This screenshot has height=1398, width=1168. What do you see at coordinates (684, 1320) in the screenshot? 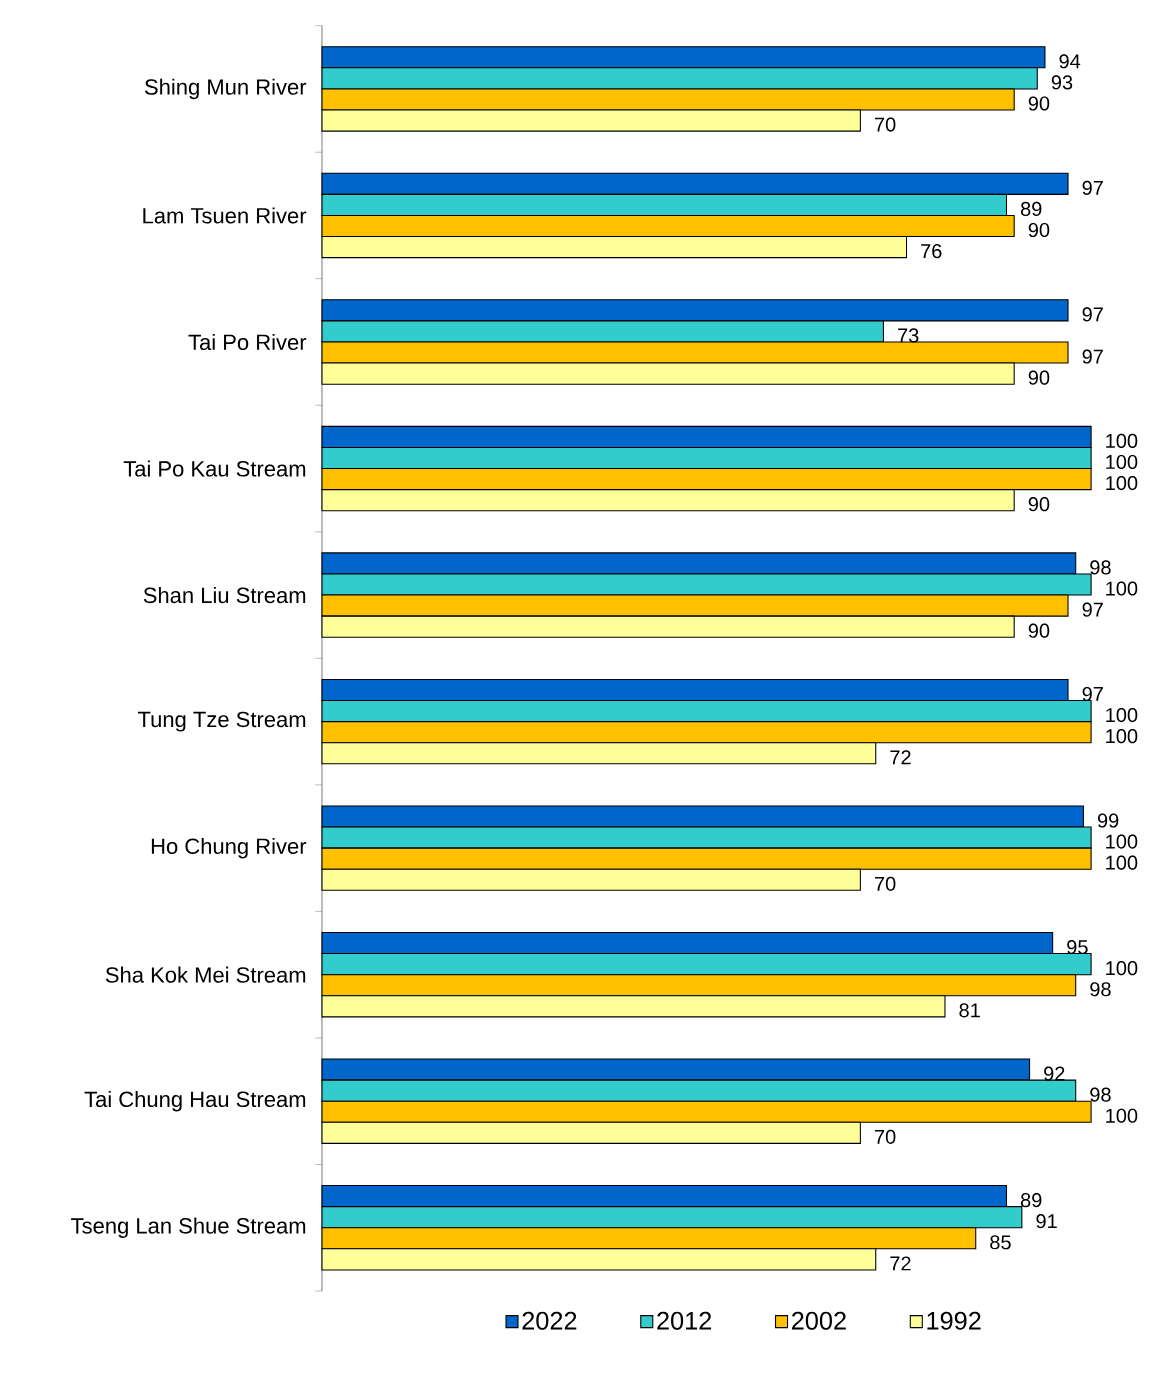
I see `legend-label: 2012` at bounding box center [684, 1320].